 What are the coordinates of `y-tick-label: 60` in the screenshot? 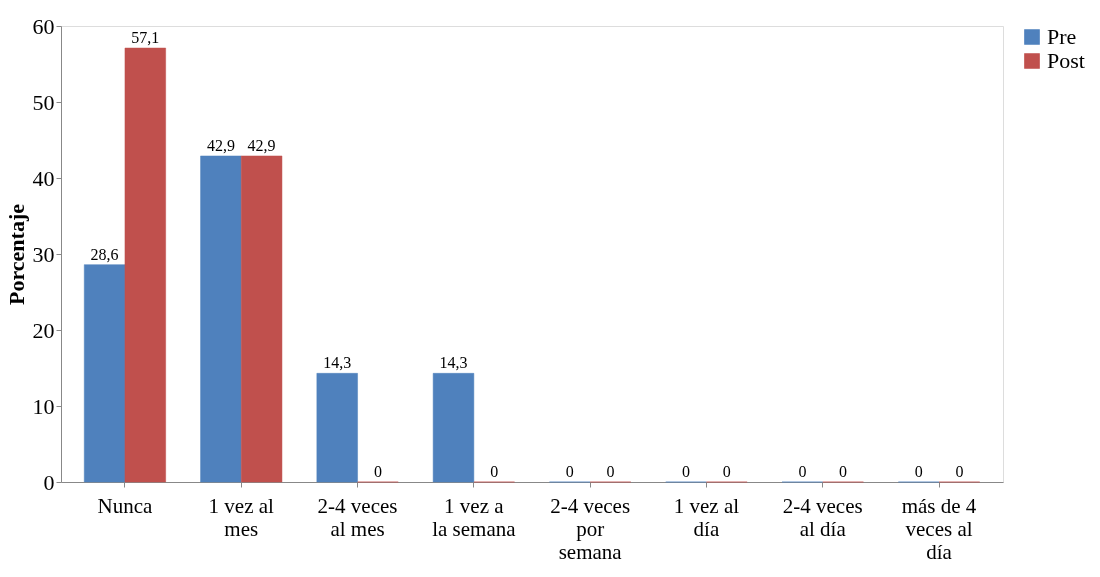 It's located at (43, 26).